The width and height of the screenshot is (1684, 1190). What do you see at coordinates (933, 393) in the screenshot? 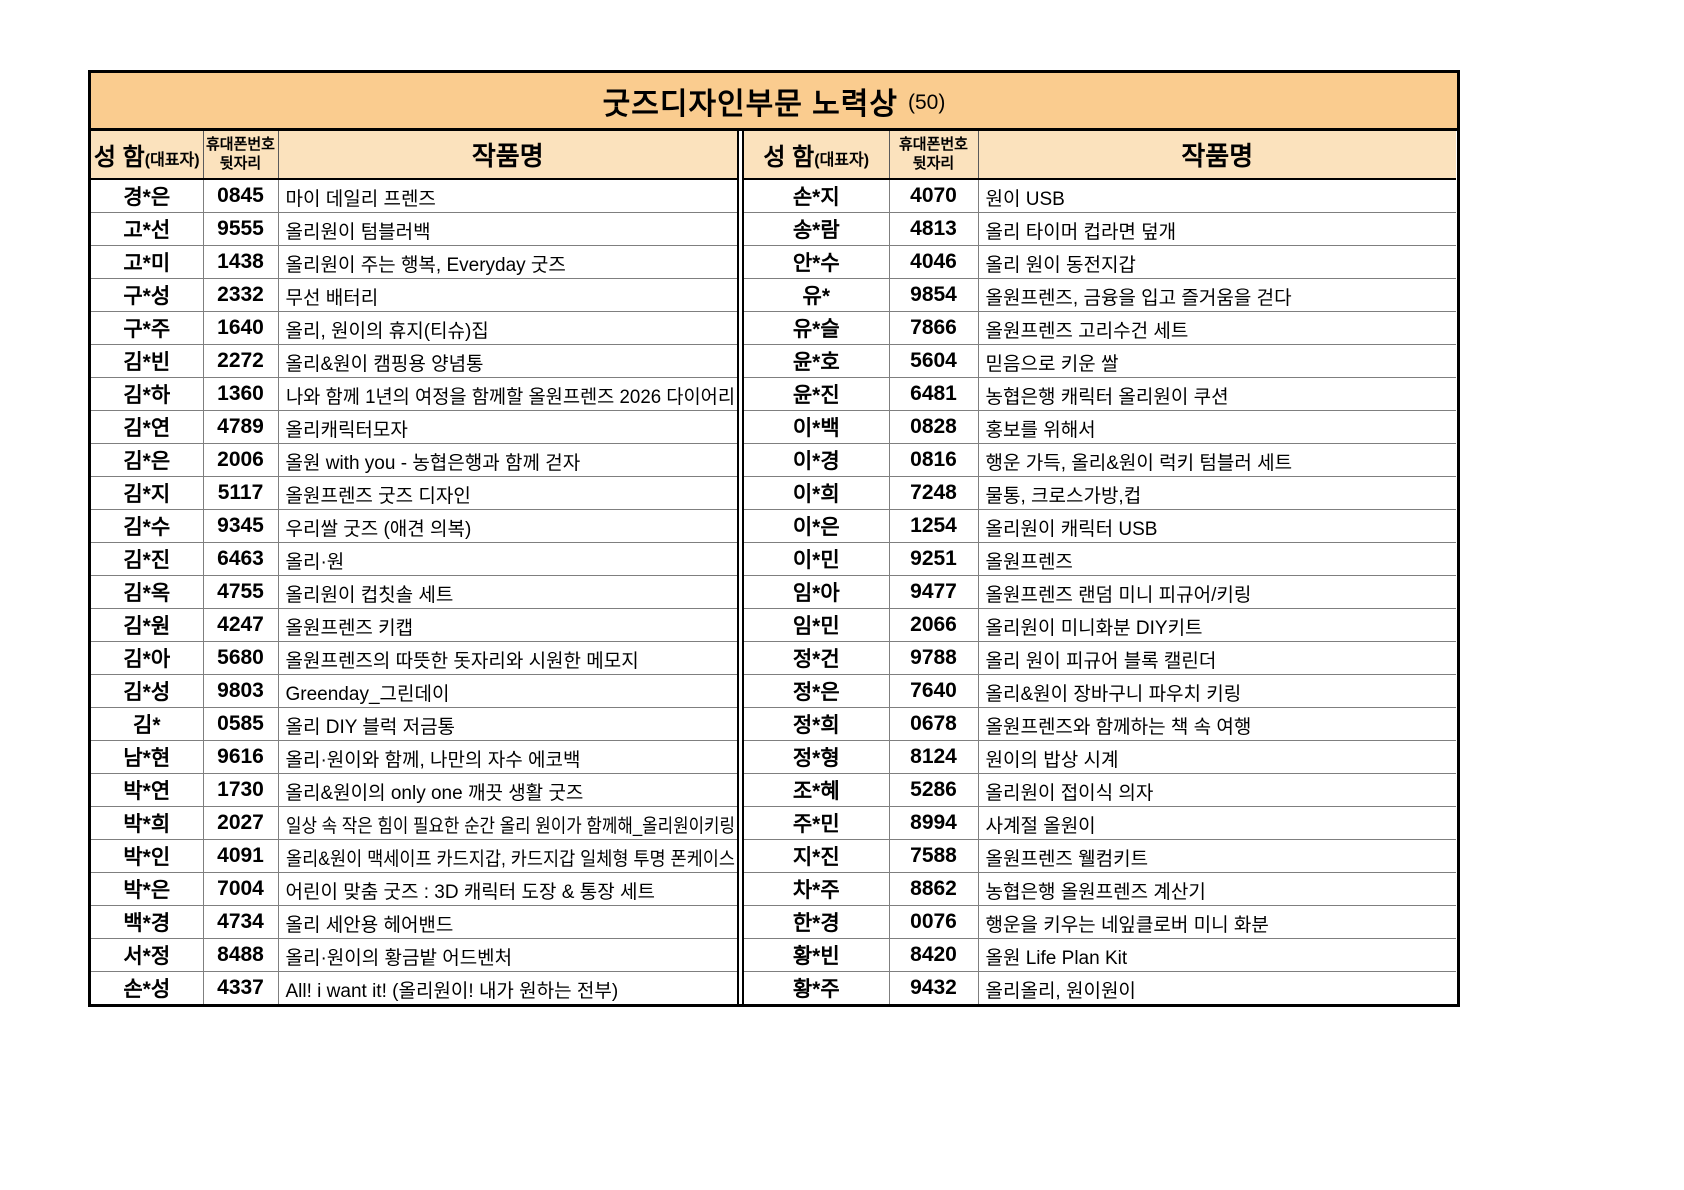
I see `phone-cell: 6481` at bounding box center [933, 393].